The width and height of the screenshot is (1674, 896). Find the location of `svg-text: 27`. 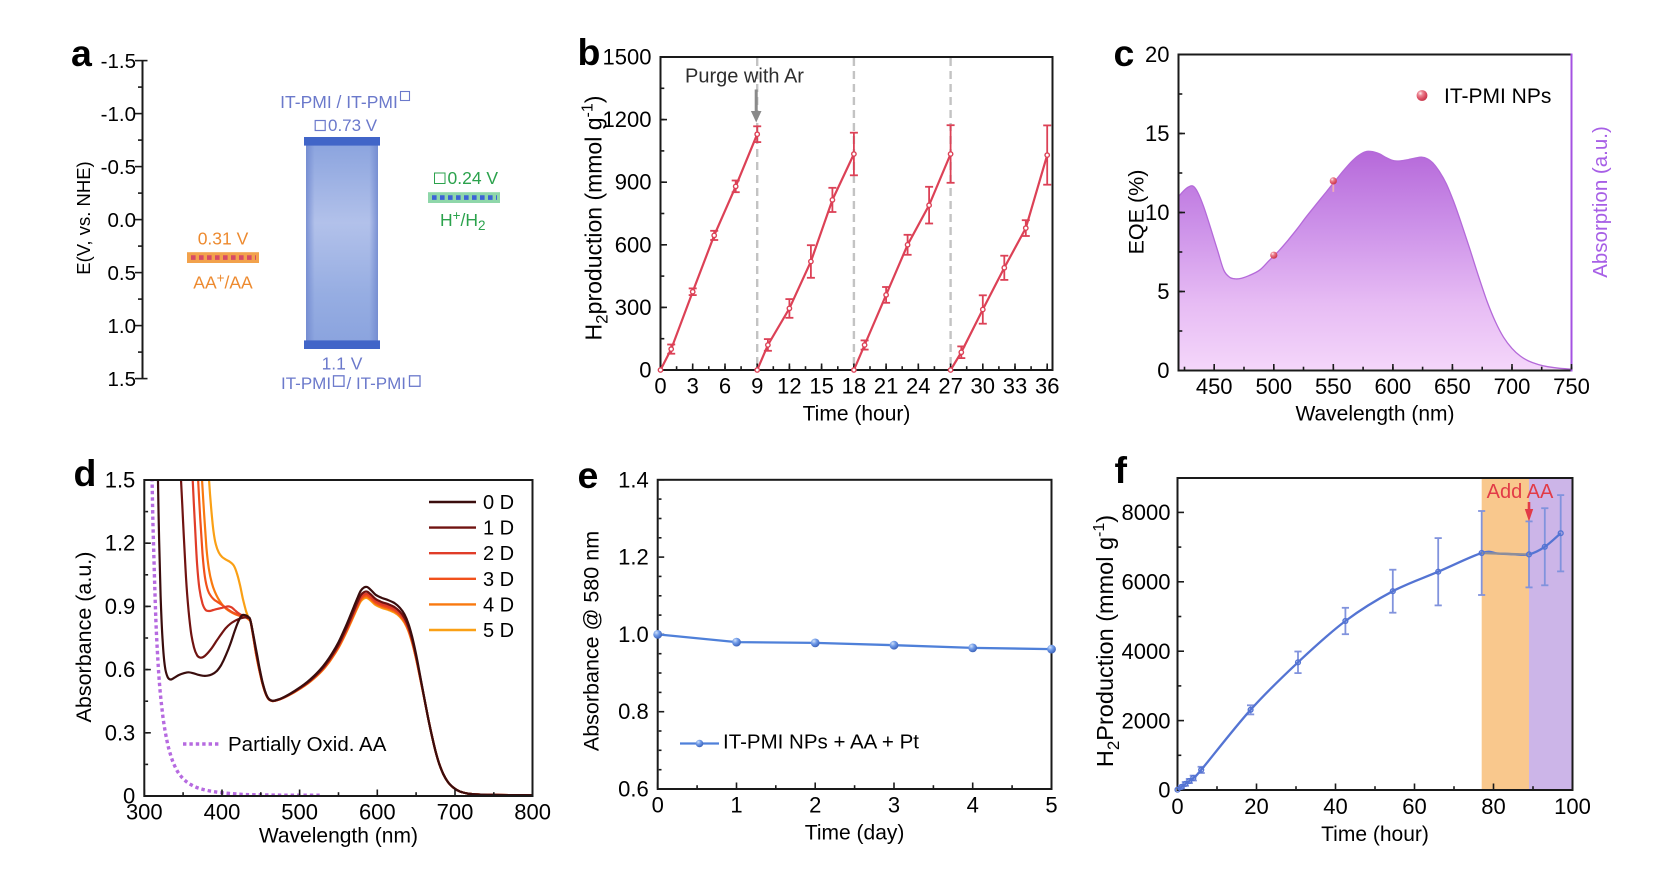

svg-text: 27 is located at coordinates (950, 386).